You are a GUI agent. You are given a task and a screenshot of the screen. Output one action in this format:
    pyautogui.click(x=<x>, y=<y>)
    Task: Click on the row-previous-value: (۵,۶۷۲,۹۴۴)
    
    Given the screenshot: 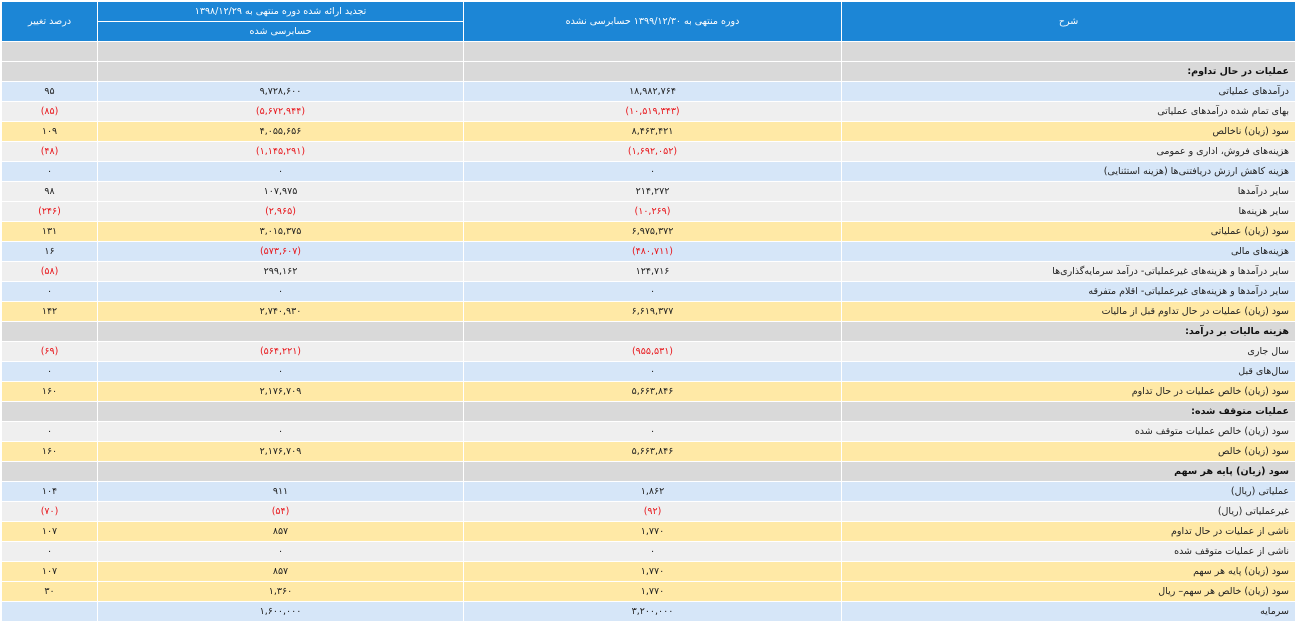 What is the action you would take?
    pyautogui.click(x=280, y=111)
    